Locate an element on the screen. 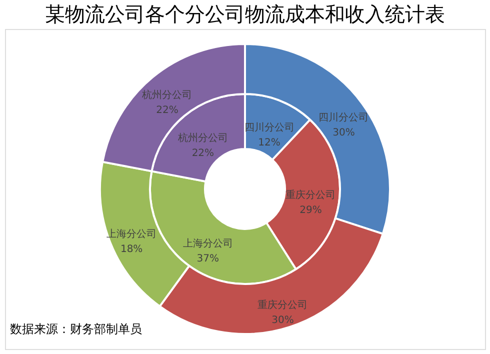 The height and width of the screenshot is (354, 490). slice-label: 四川分公司 is located at coordinates (343, 117).